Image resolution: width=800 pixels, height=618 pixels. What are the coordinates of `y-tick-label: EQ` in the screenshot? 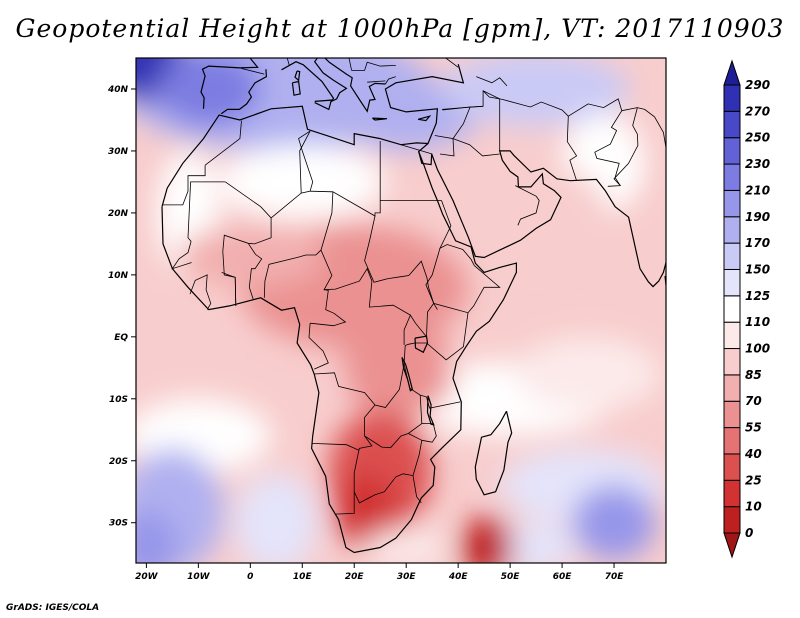 It's located at (121, 338).